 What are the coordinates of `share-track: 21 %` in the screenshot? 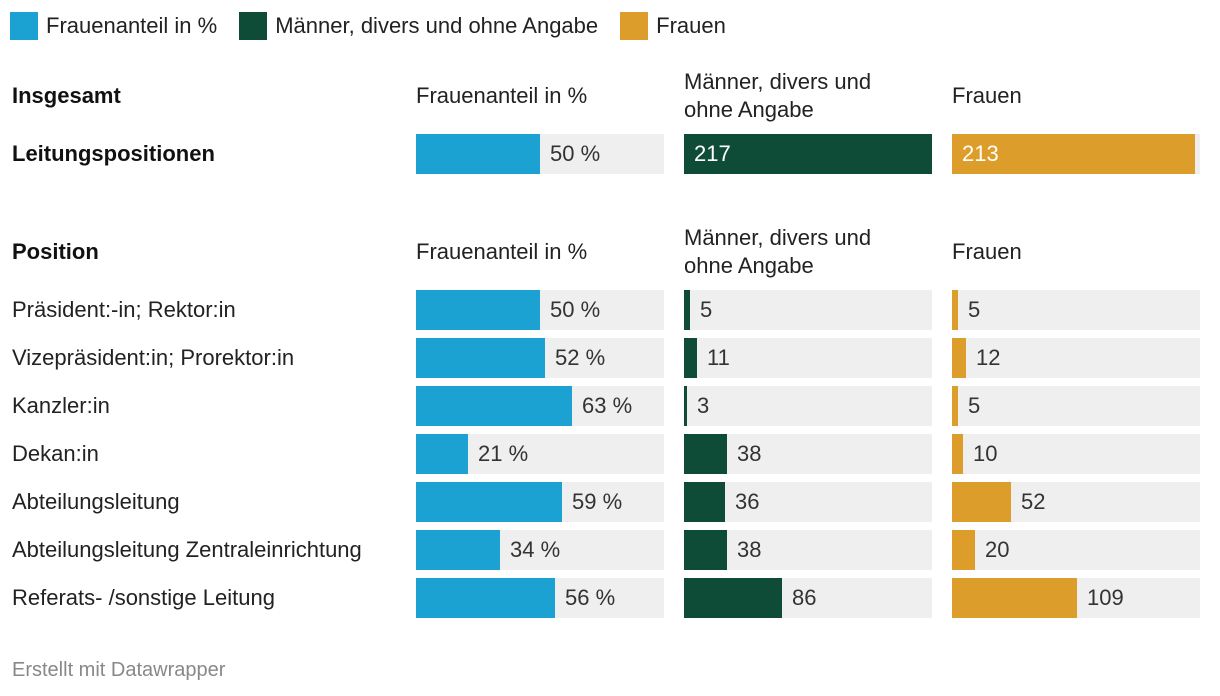 It's located at (540, 454).